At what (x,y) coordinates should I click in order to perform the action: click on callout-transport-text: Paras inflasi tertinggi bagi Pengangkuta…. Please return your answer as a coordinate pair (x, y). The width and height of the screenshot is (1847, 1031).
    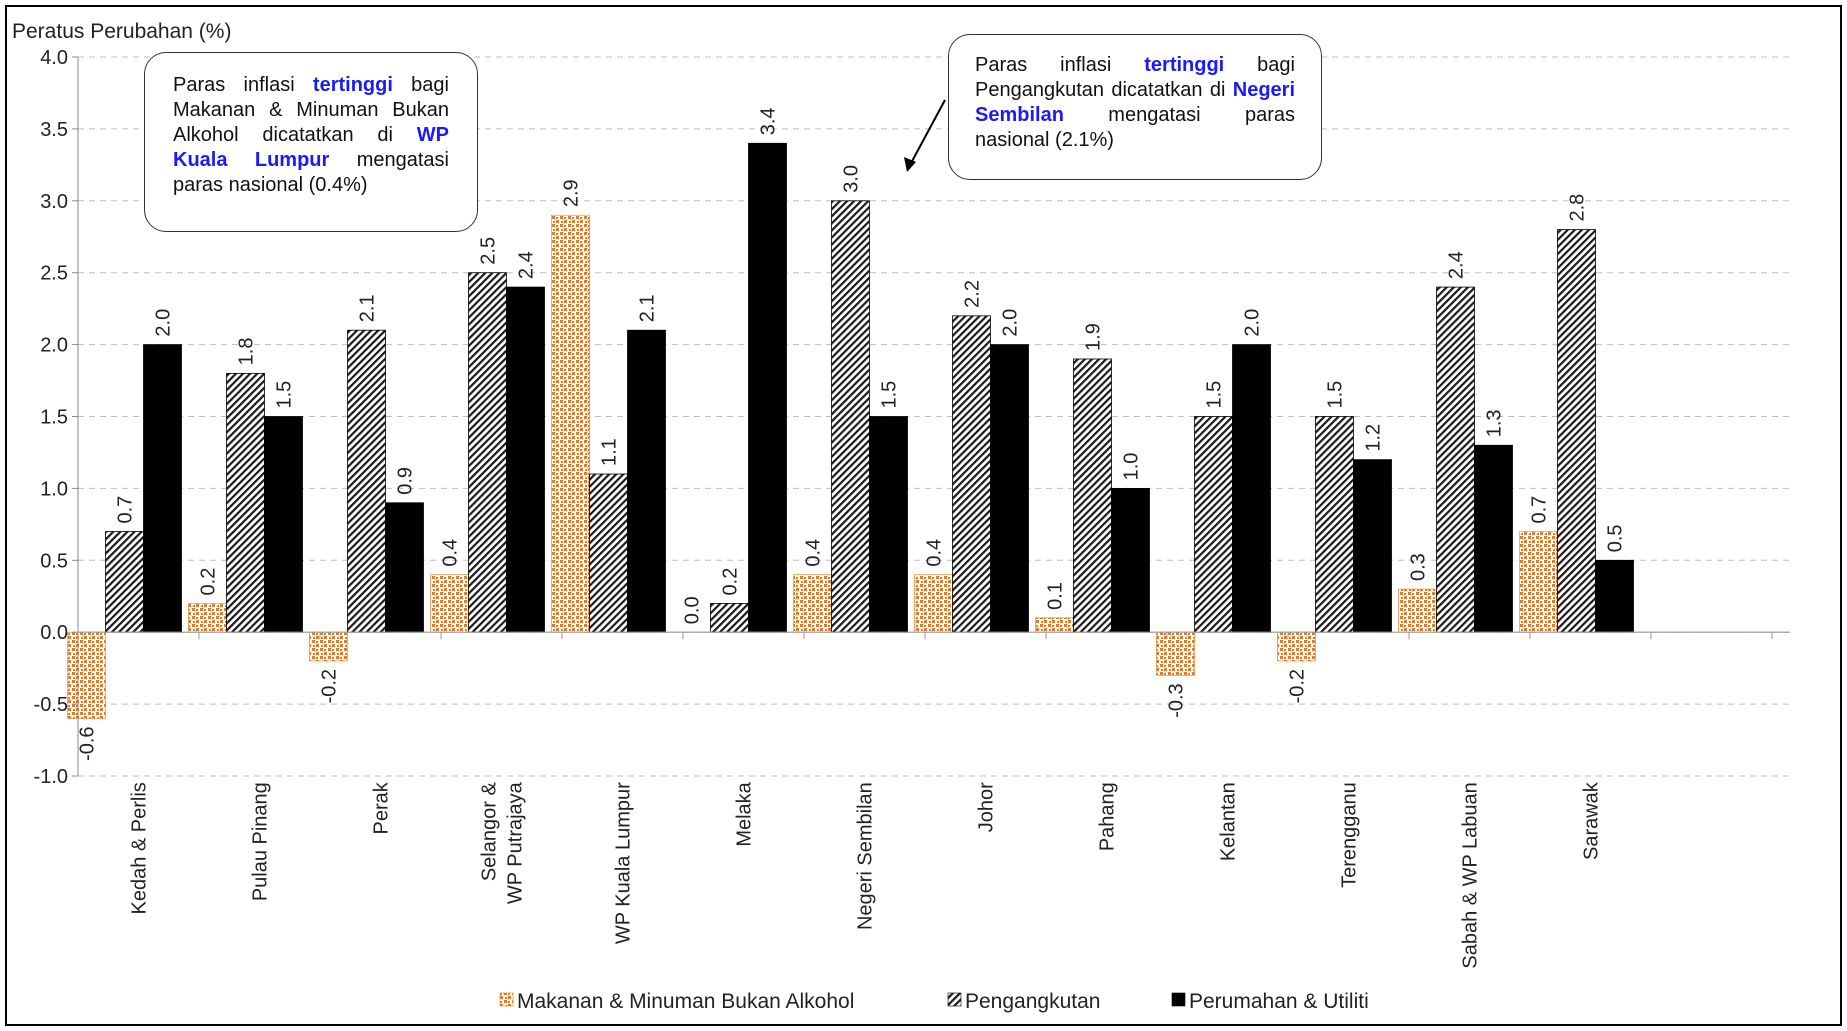
    Looking at the image, I should click on (1135, 102).